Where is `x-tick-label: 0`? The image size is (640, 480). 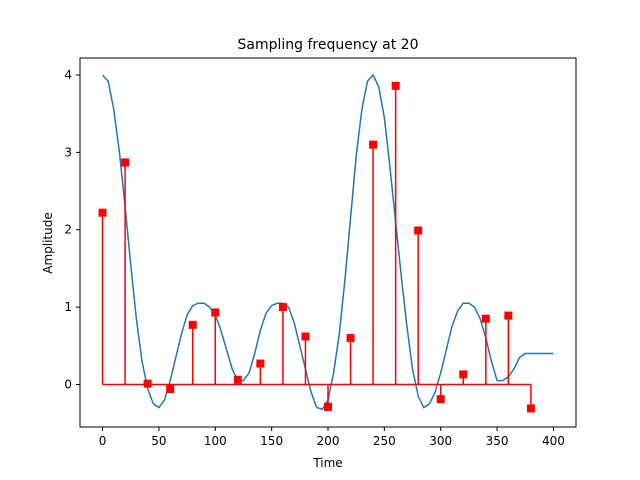
x-tick-label: 0 is located at coordinates (103, 441).